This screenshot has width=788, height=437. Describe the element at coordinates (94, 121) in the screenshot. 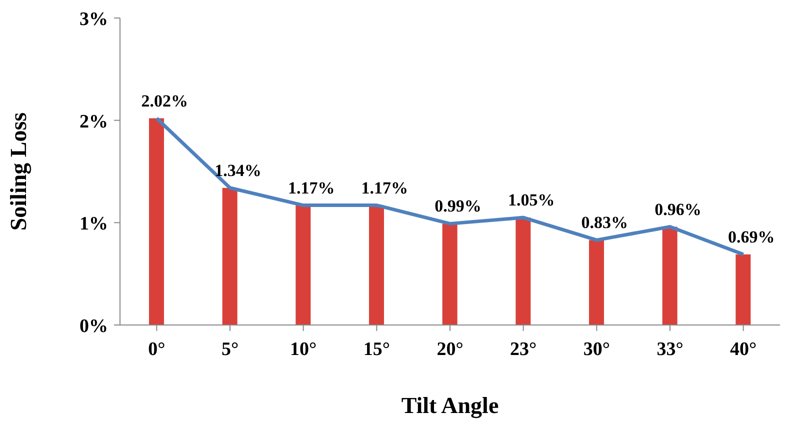

I see `y-tick-label: 2%` at that location.